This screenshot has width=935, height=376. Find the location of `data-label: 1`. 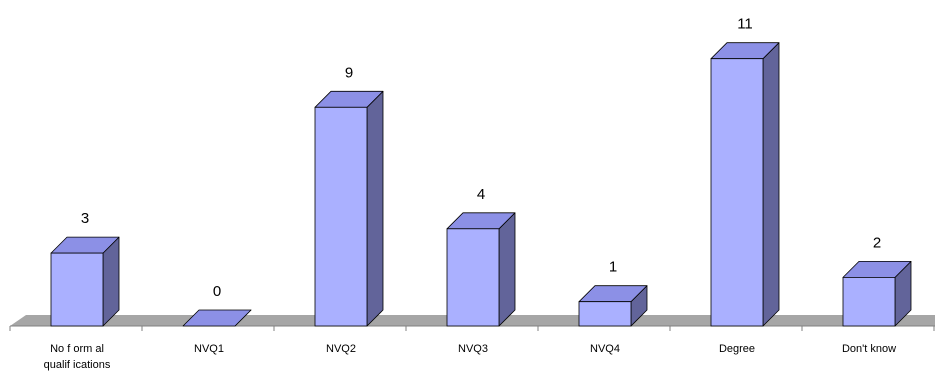

data-label: 1 is located at coordinates (613, 267).